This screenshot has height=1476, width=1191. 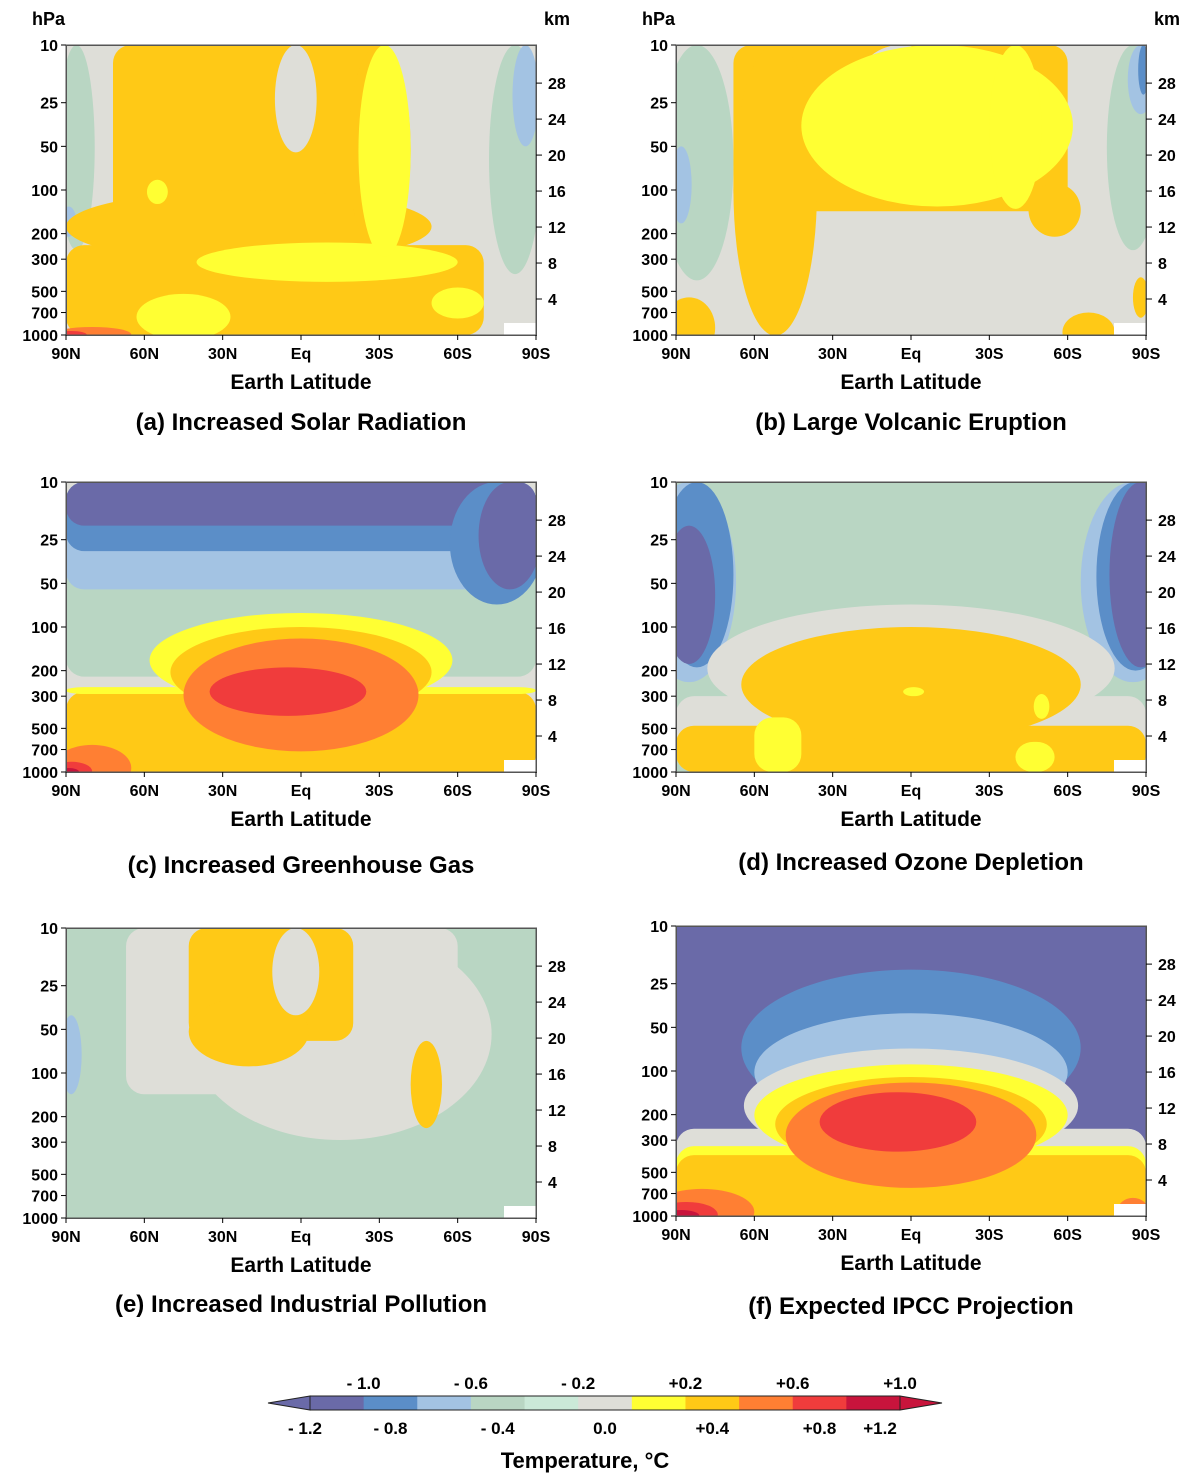 What do you see at coordinates (793, 1383) in the screenshot?
I see `colorbar-upper-label: +0.6` at bounding box center [793, 1383].